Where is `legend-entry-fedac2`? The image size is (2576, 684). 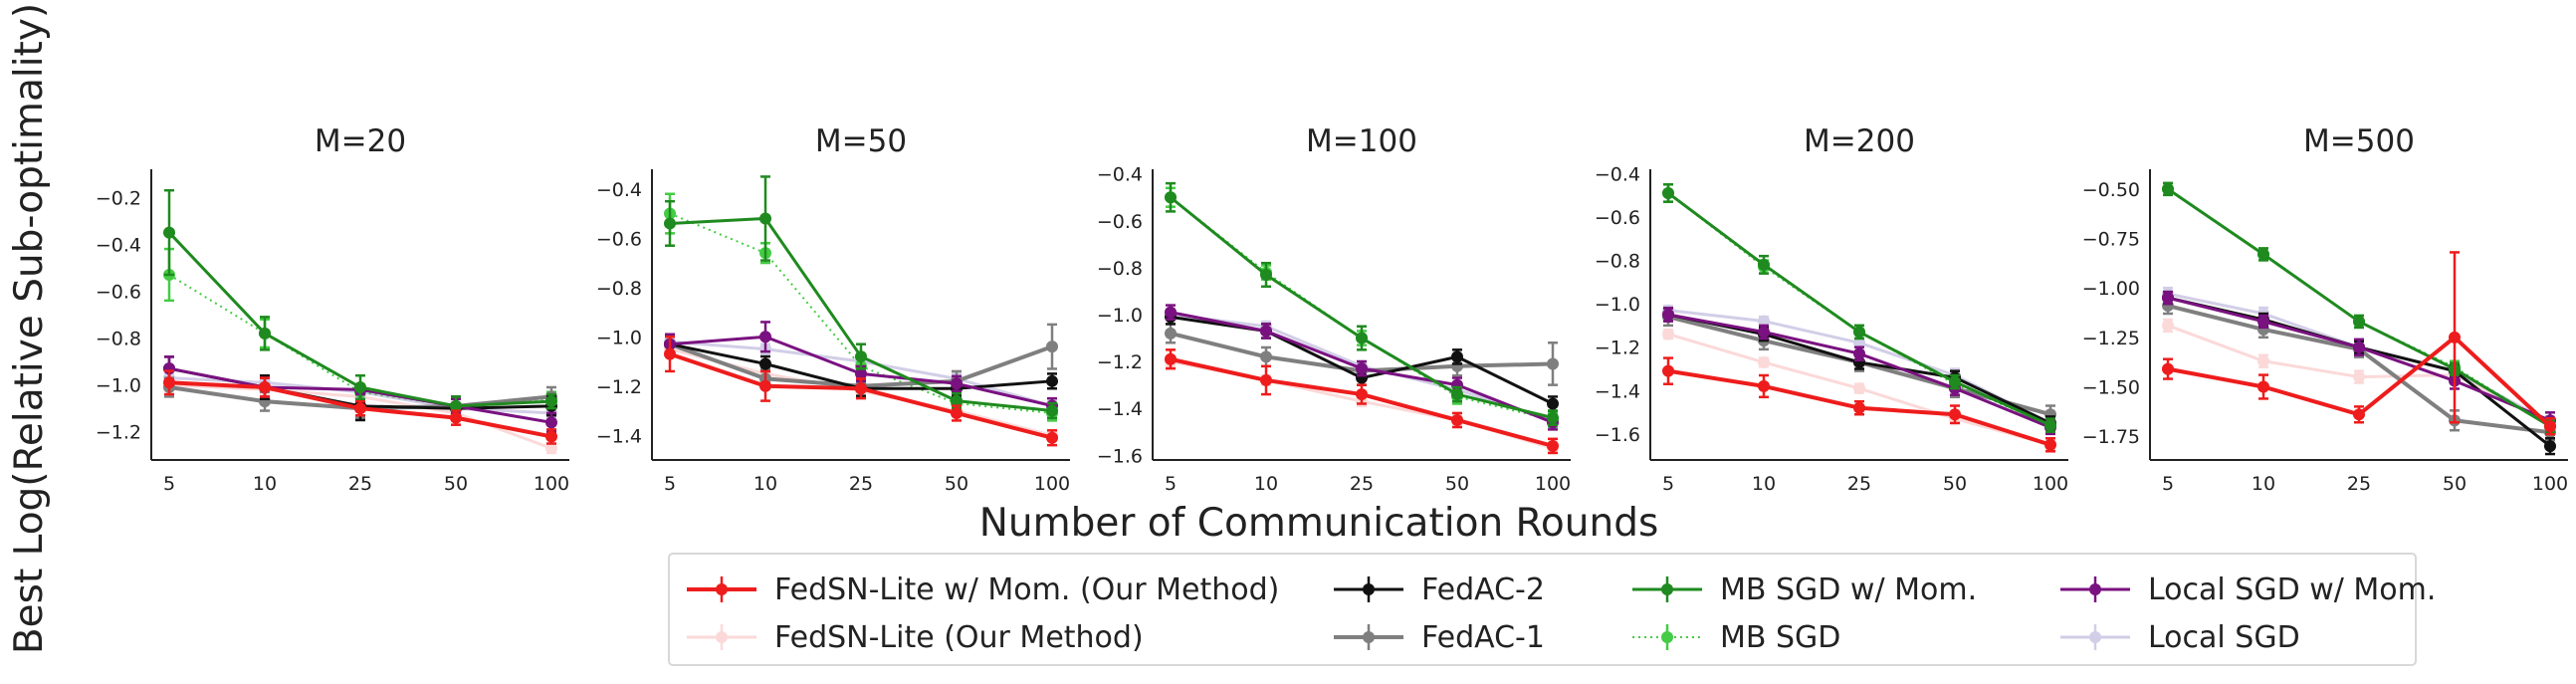 legend-entry-fedac2 is located at coordinates (1368, 589).